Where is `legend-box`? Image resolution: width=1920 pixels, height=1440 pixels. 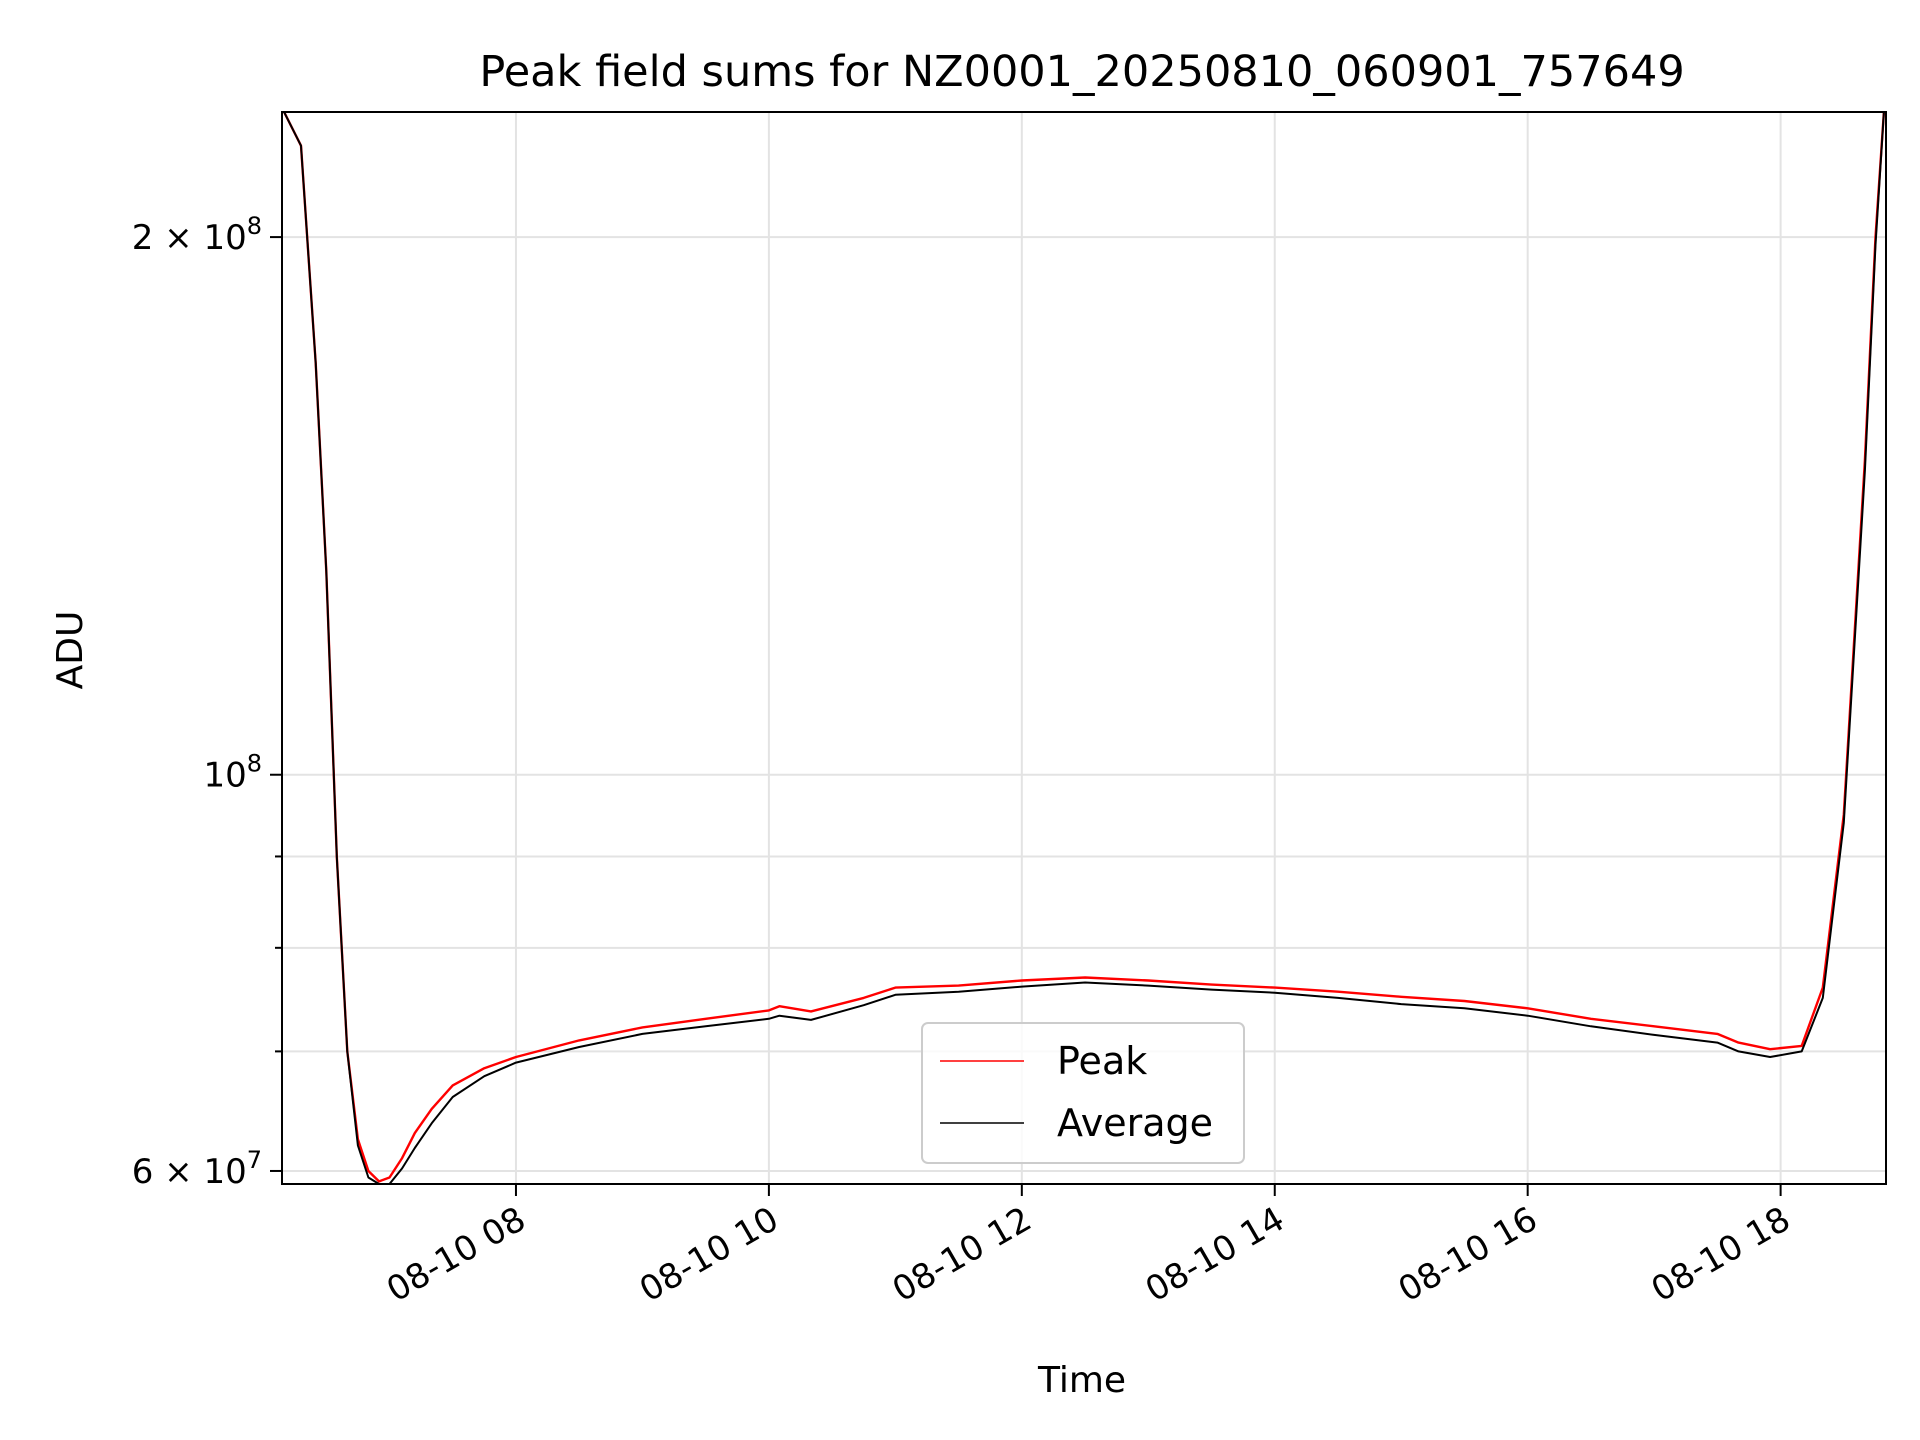
legend-box is located at coordinates (1083, 1093).